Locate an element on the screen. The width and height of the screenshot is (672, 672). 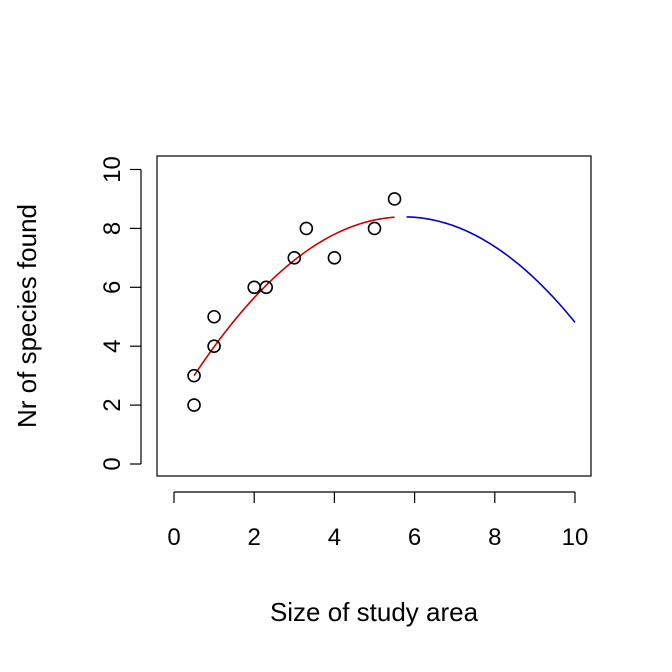
y-tick-label: 8 is located at coordinates (112, 228).